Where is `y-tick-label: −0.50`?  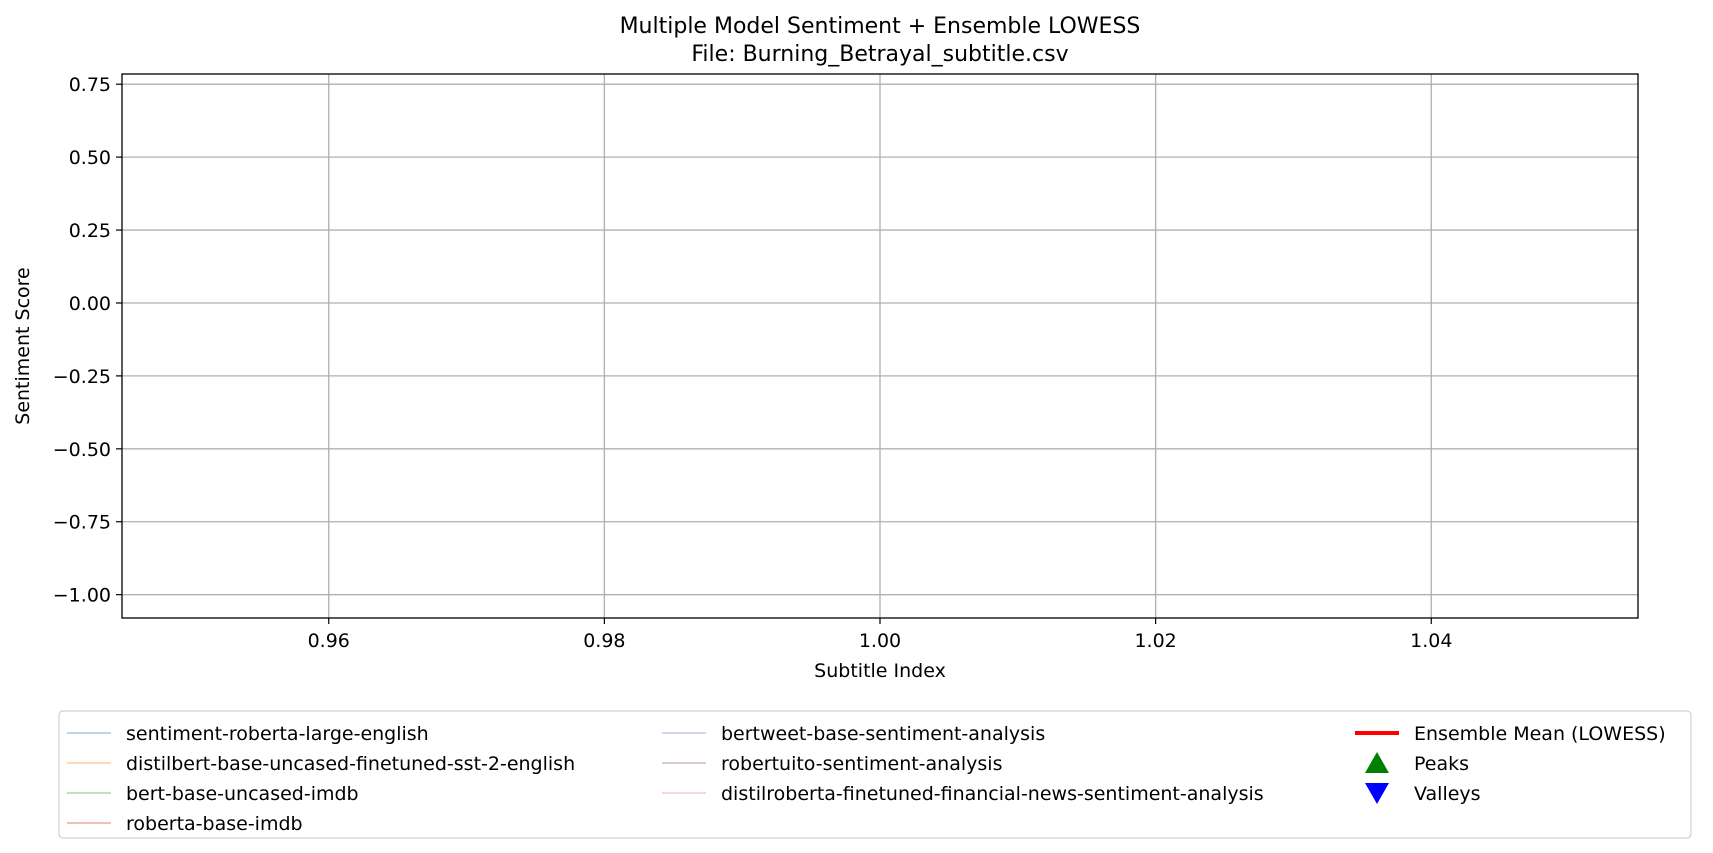 y-tick-label: −0.50 is located at coordinates (82, 450).